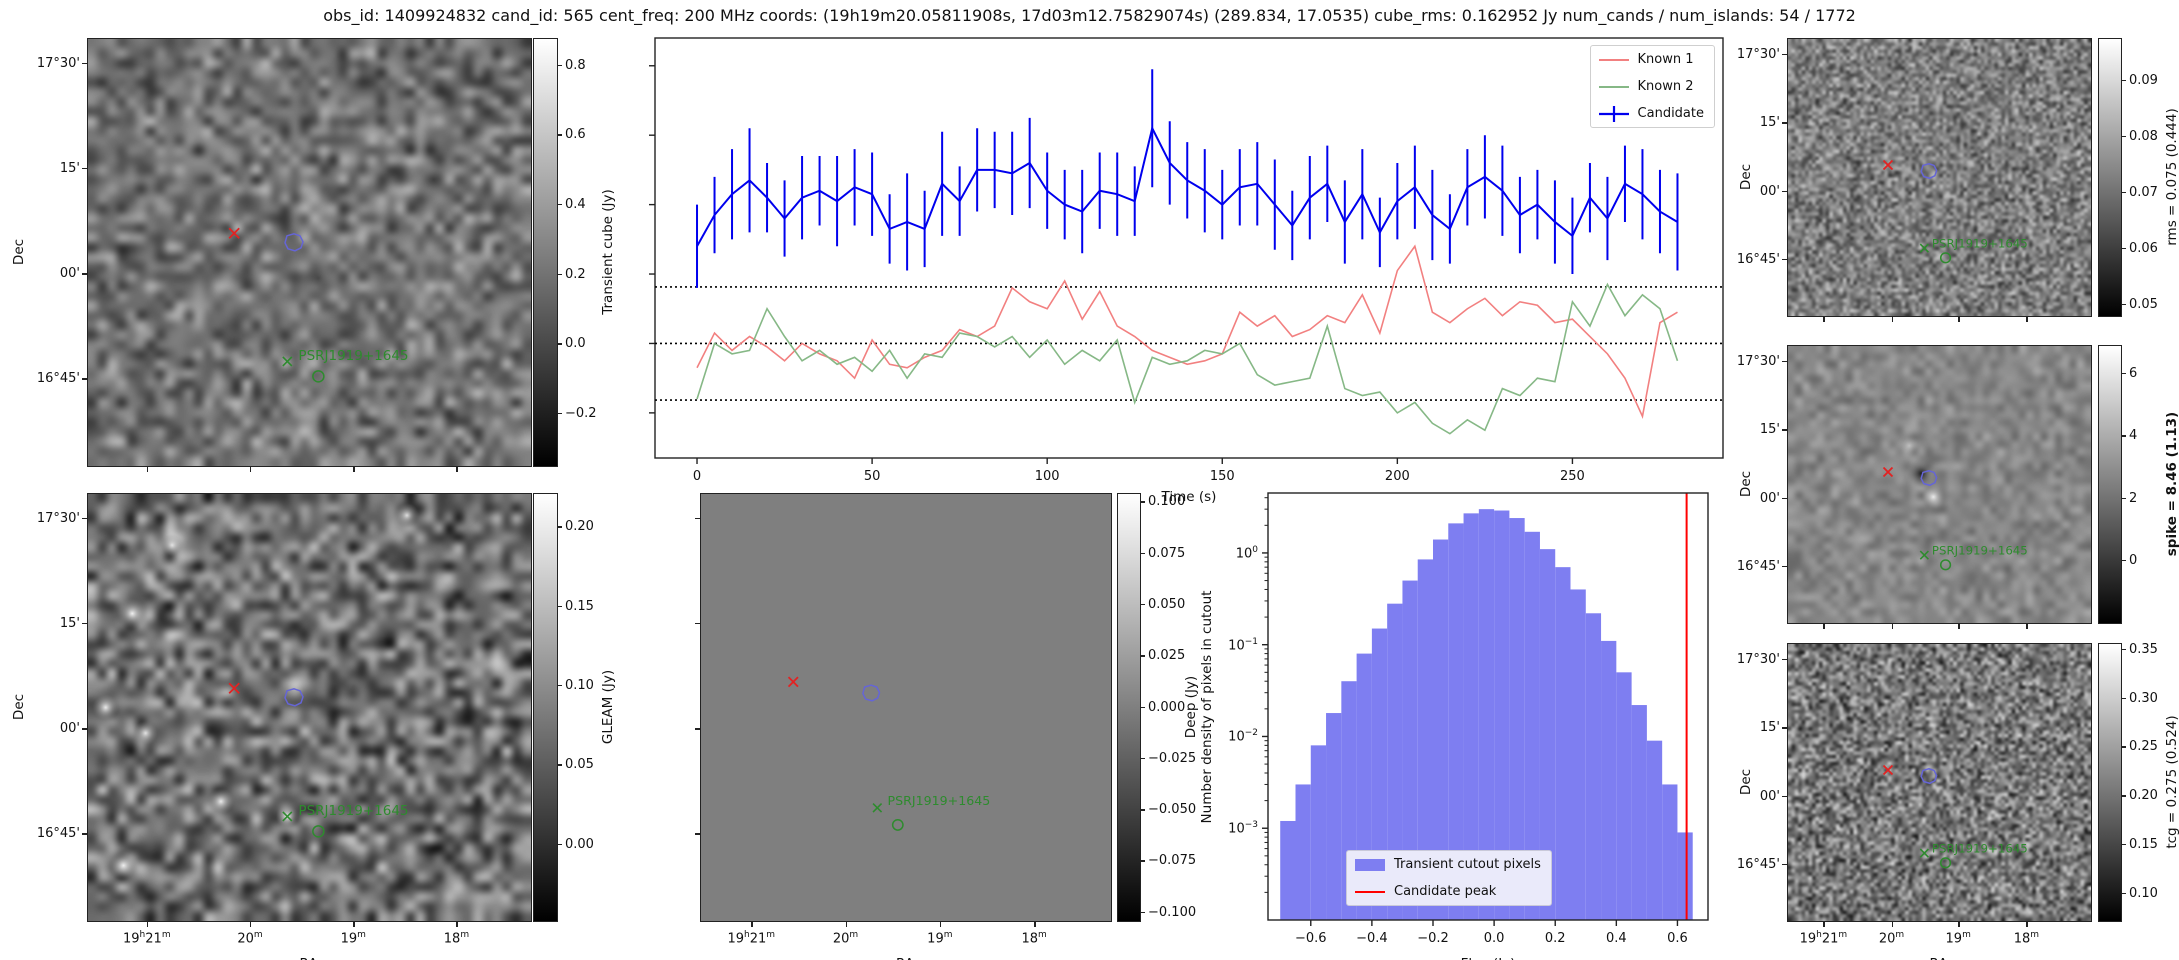 The image size is (2179, 960). What do you see at coordinates (1449, 891) in the screenshot?
I see `legend-item: Candidate peak` at bounding box center [1449, 891].